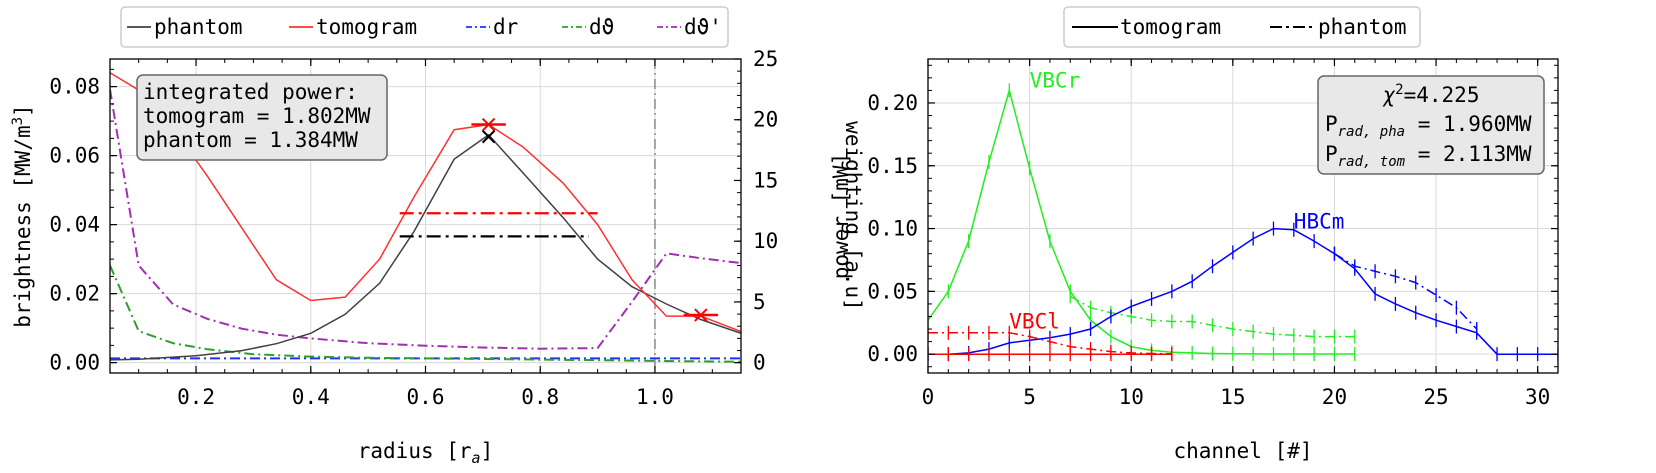 Image resolution: width=1656 pixels, height=473 pixels. What do you see at coordinates (1242, 451) in the screenshot?
I see `x-axis-label: channel [#]` at bounding box center [1242, 451].